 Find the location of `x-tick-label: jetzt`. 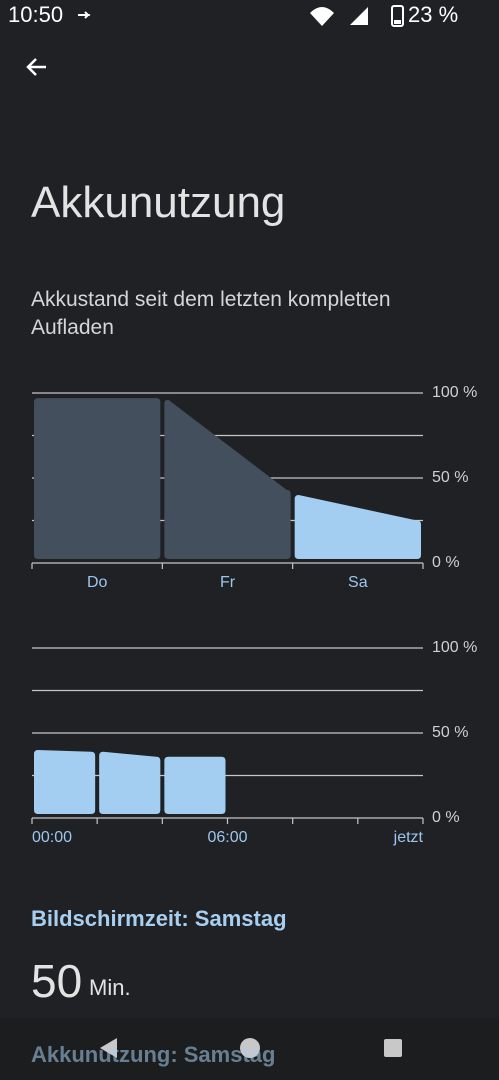

x-tick-label: jetzt is located at coordinates (408, 837).